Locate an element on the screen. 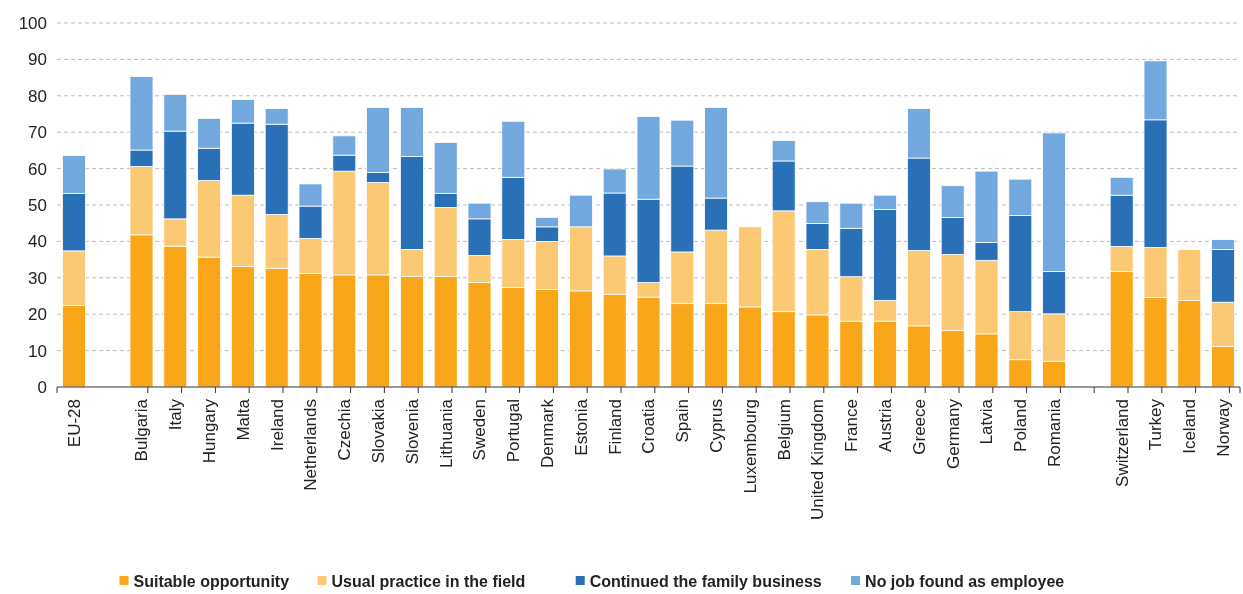 The width and height of the screenshot is (1243, 594). x-tick-label: Latvia is located at coordinates (987, 421).